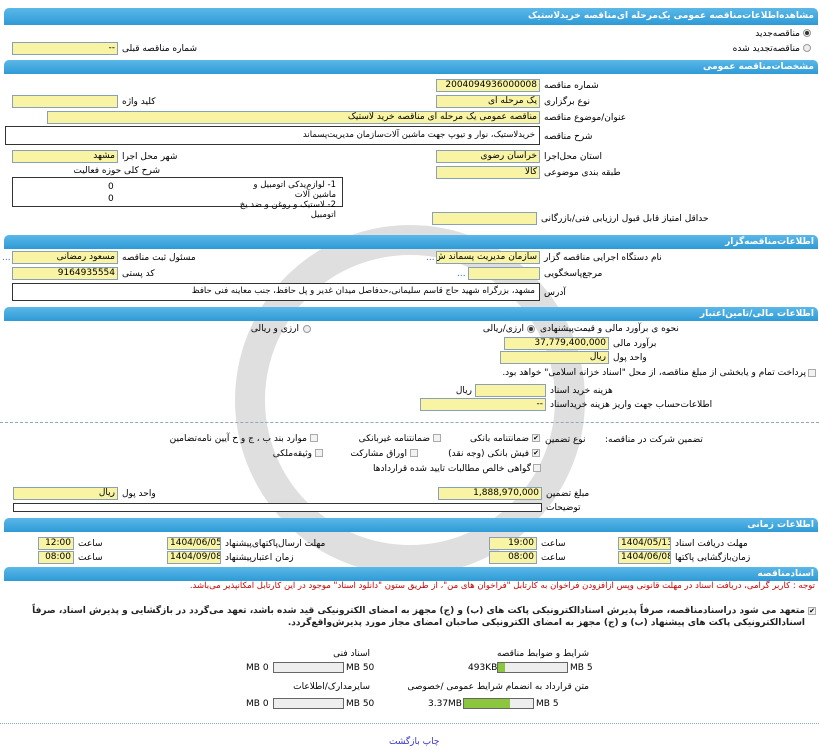 This screenshot has height=750, width=819. What do you see at coordinates (644, 543) in the screenshot?
I see `doc-deadline-field: 1404/05/13` at bounding box center [644, 543].